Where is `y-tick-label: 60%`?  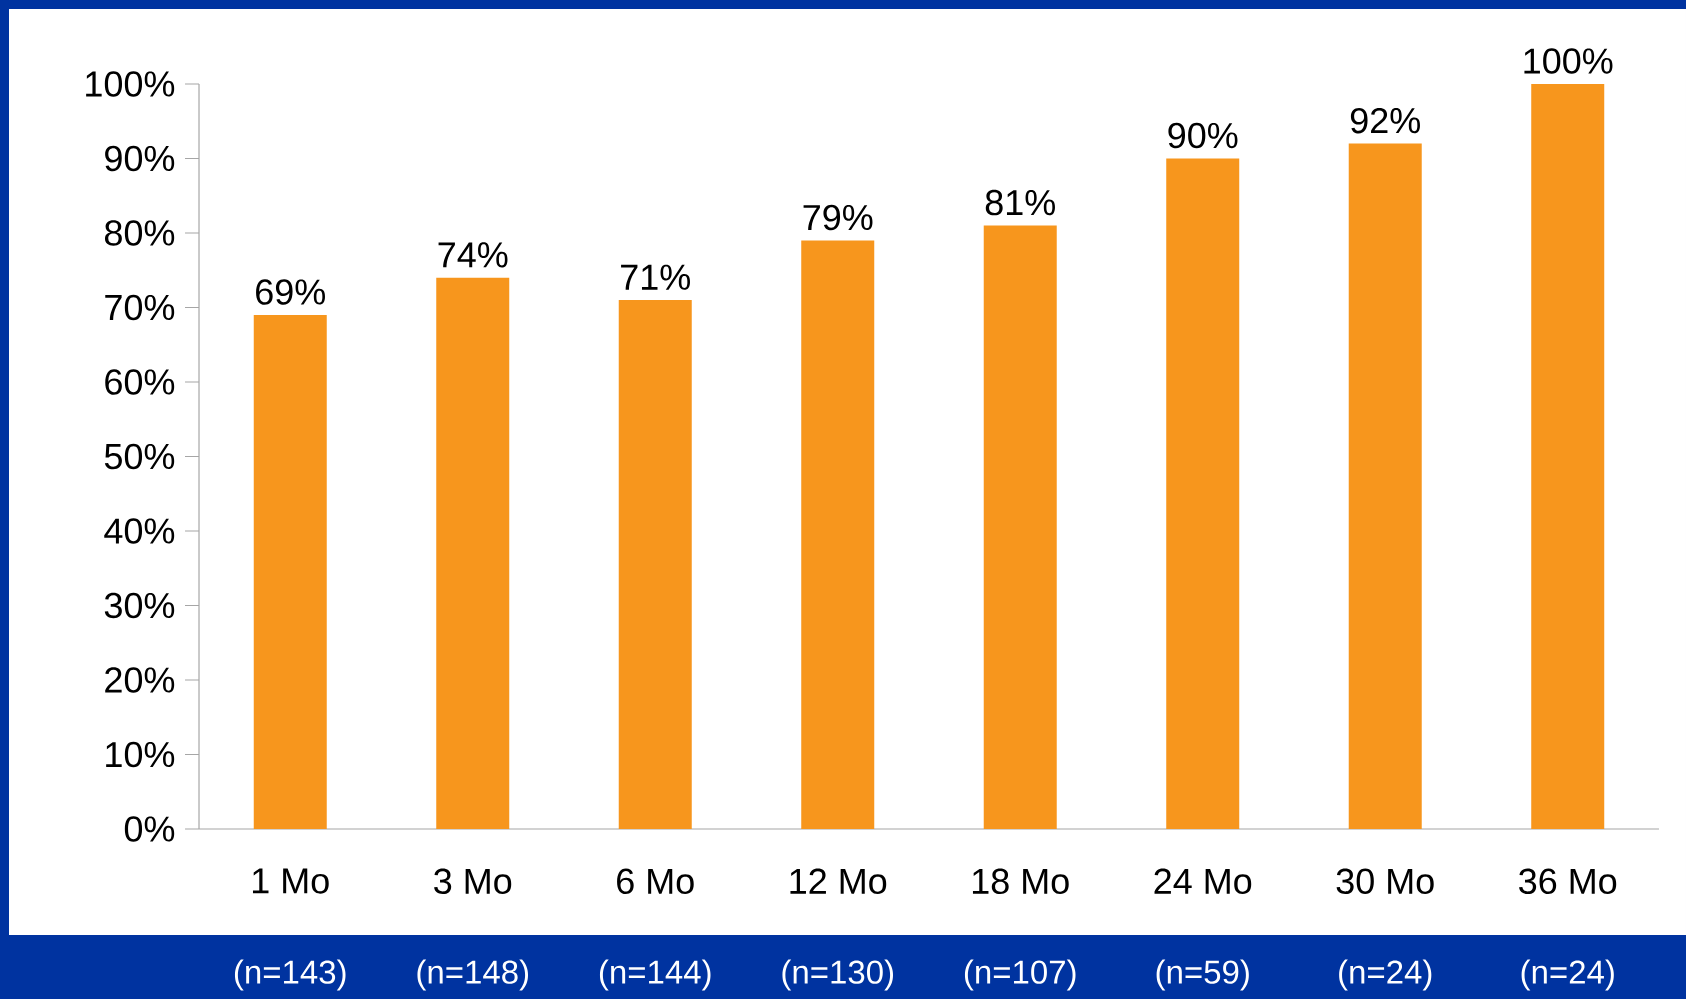
y-tick-label: 60% is located at coordinates (140, 382).